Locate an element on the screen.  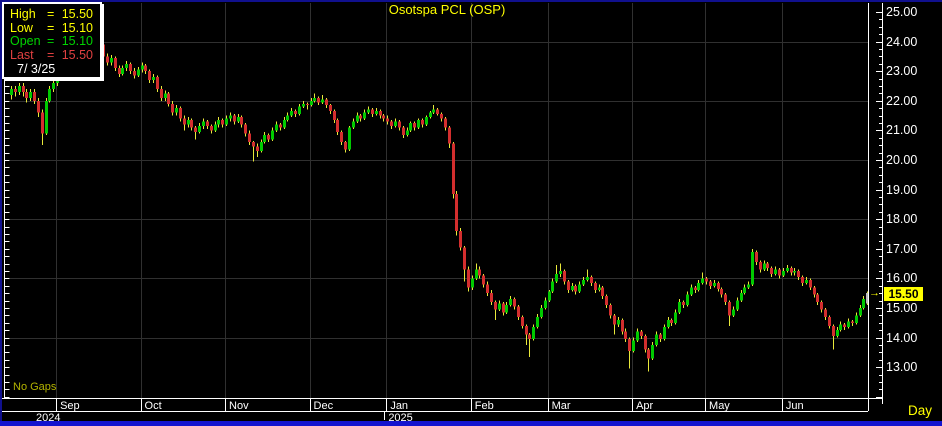
price-axis-label: 22.00 is located at coordinates (902, 100).